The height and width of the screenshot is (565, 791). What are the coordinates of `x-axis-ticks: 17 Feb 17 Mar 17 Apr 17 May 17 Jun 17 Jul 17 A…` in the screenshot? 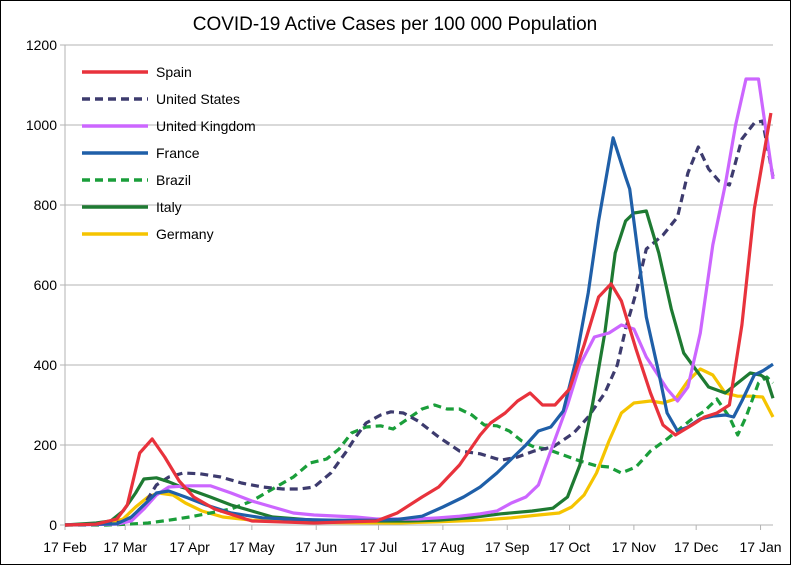 It's located at (412, 540).